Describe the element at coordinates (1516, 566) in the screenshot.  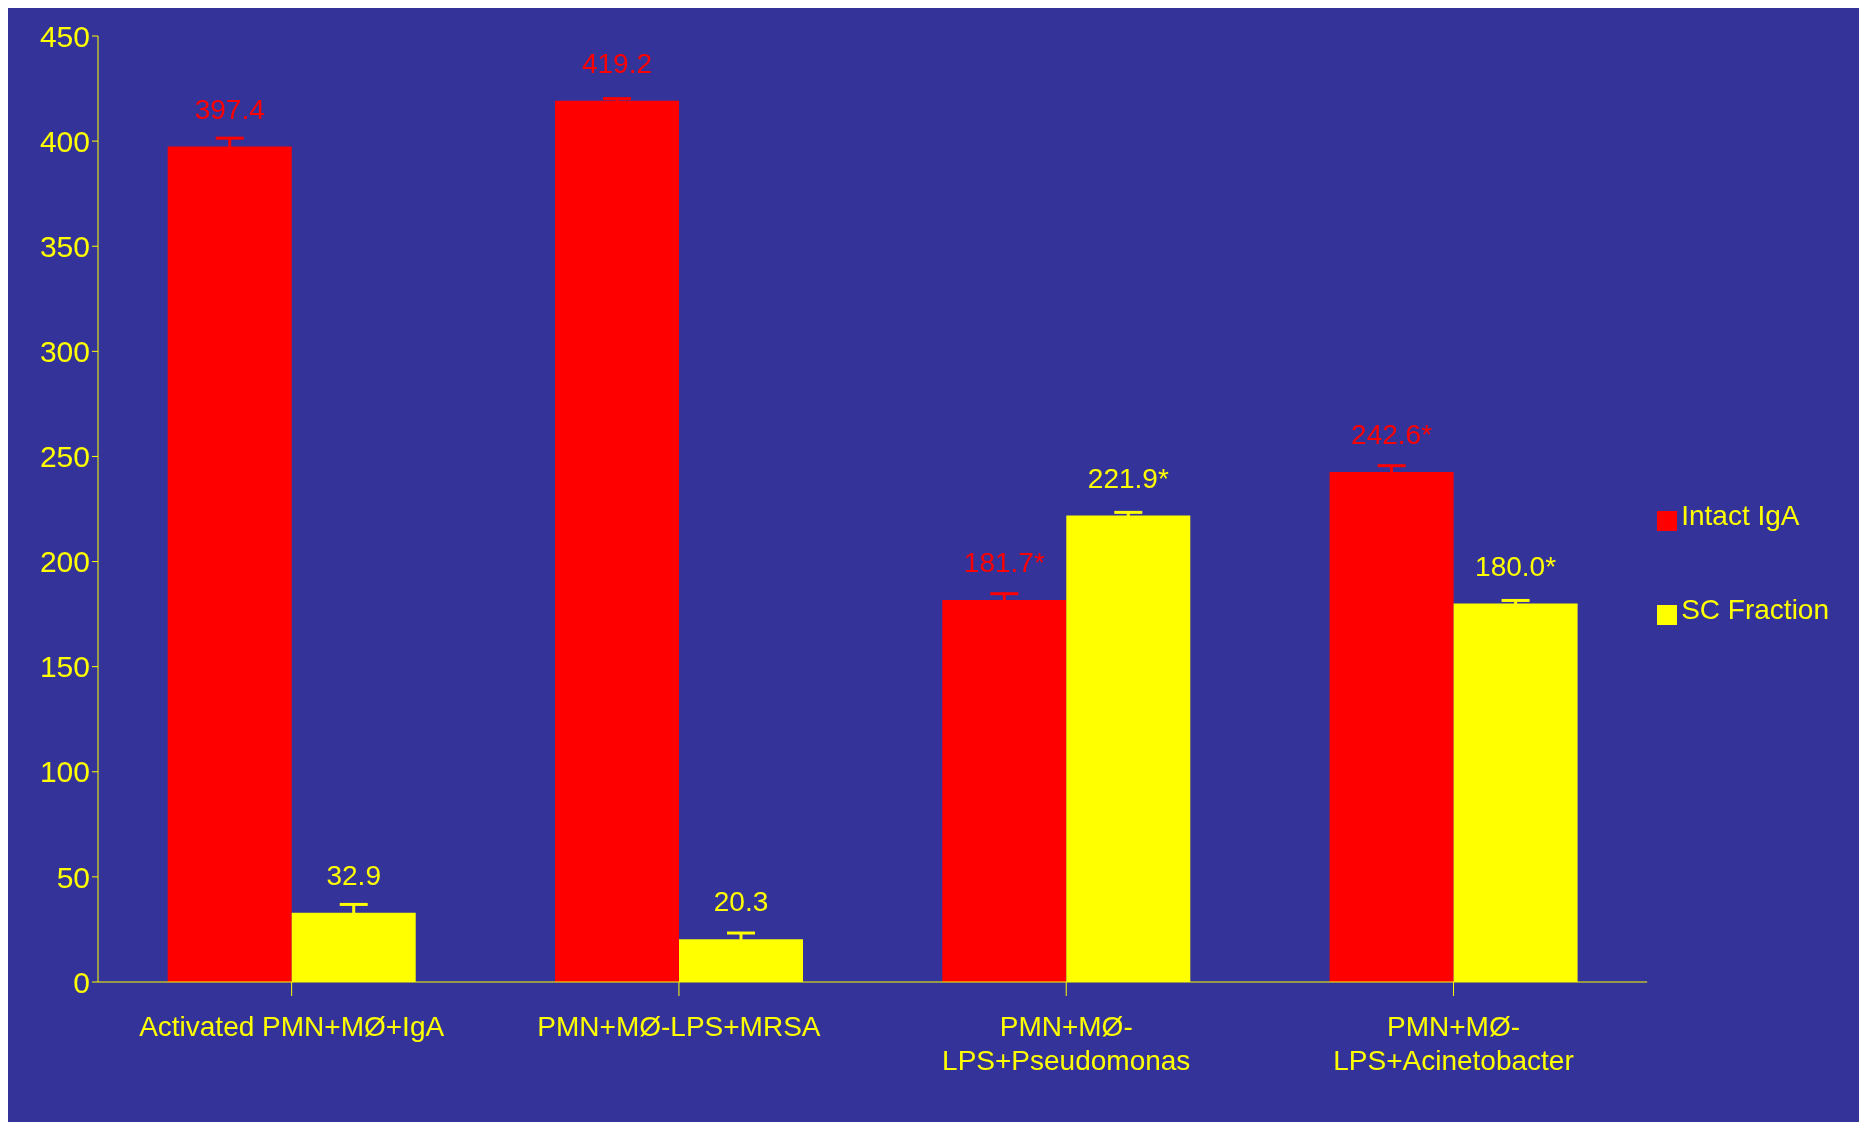
I see `data-label: 180.0*` at that location.